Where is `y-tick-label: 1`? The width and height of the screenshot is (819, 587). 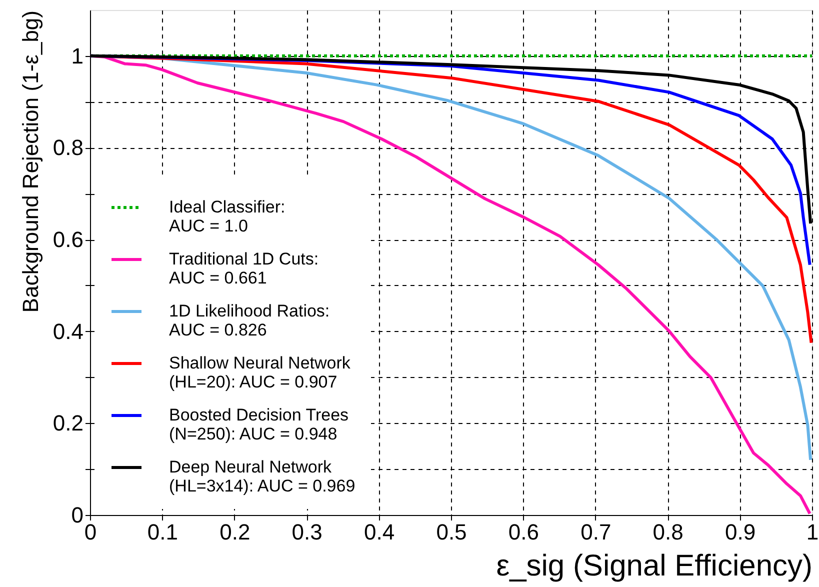 y-tick-label: 1 is located at coordinates (77, 55).